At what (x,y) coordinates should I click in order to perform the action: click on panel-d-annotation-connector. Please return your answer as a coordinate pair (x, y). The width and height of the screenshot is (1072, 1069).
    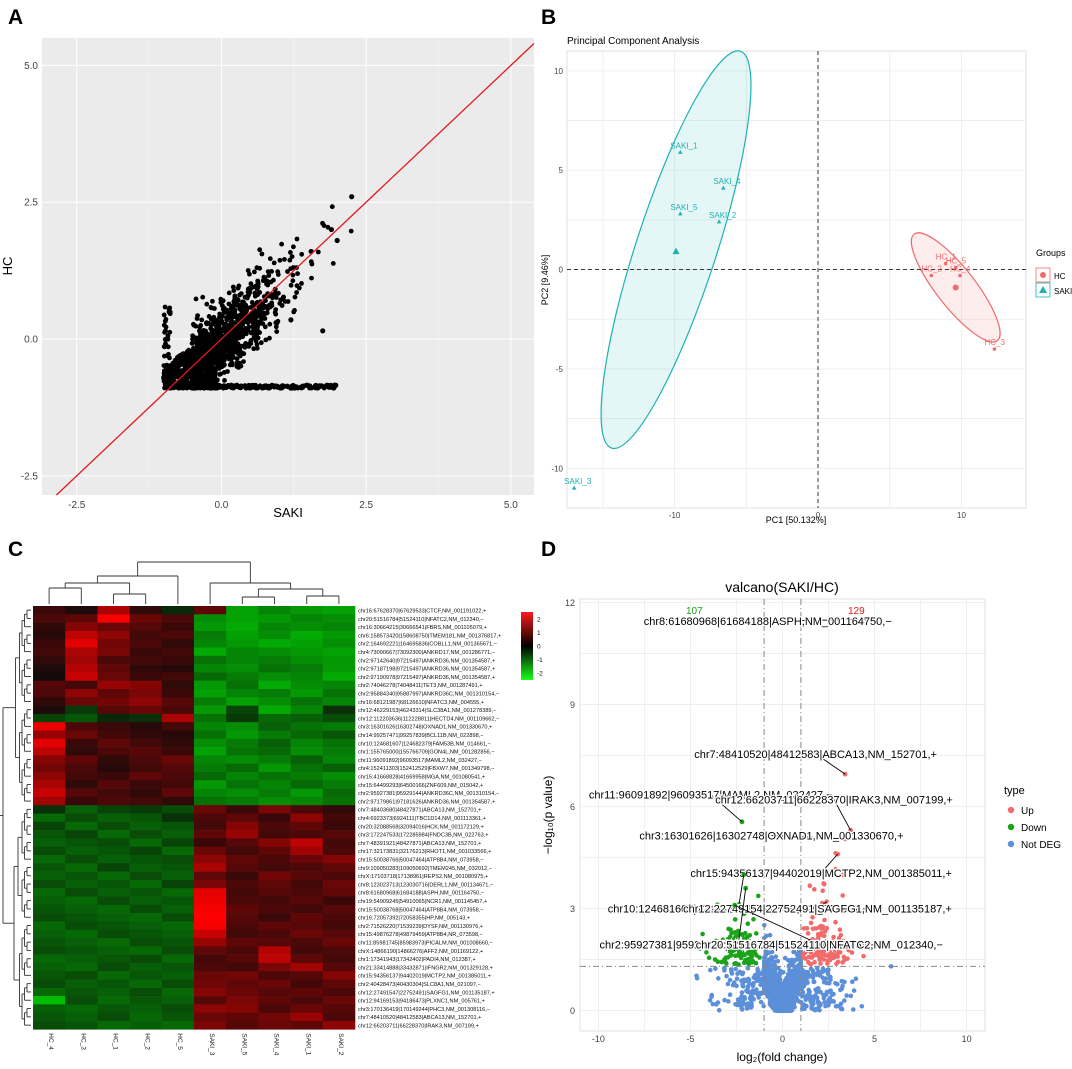
    Looking at the image, I should click on (808, 837).